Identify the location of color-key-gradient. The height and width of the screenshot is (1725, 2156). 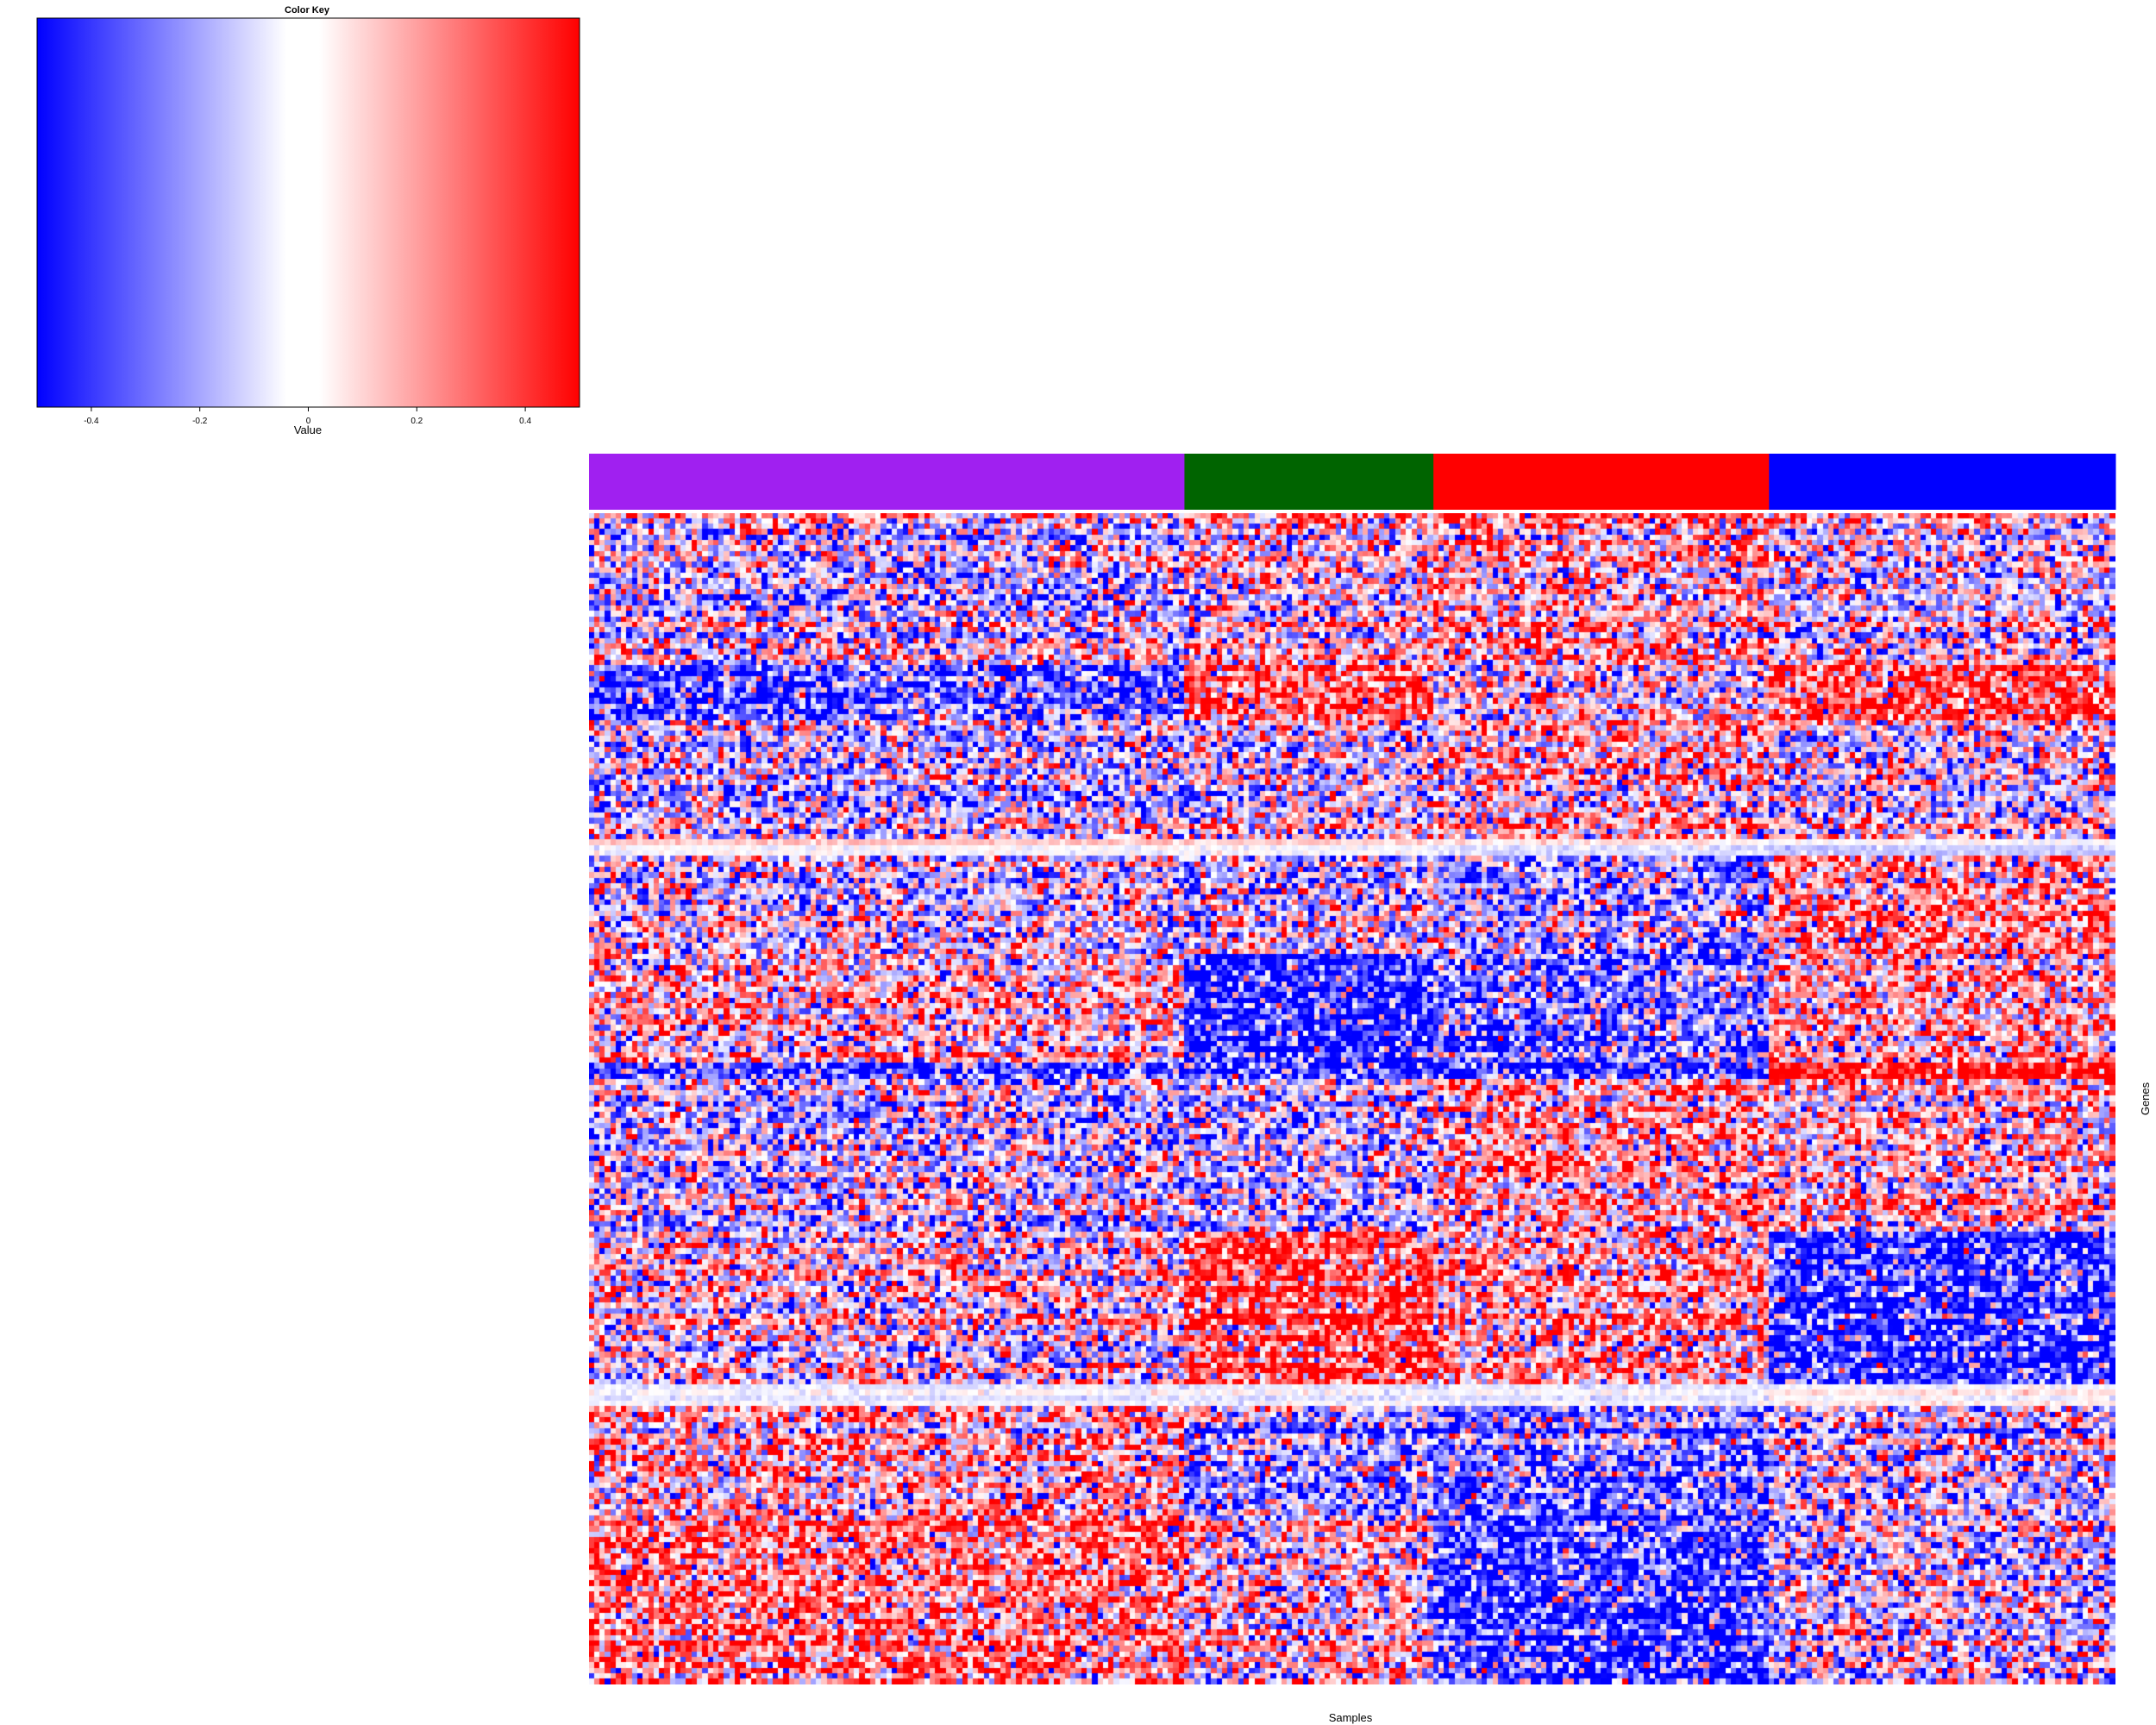
(308, 213).